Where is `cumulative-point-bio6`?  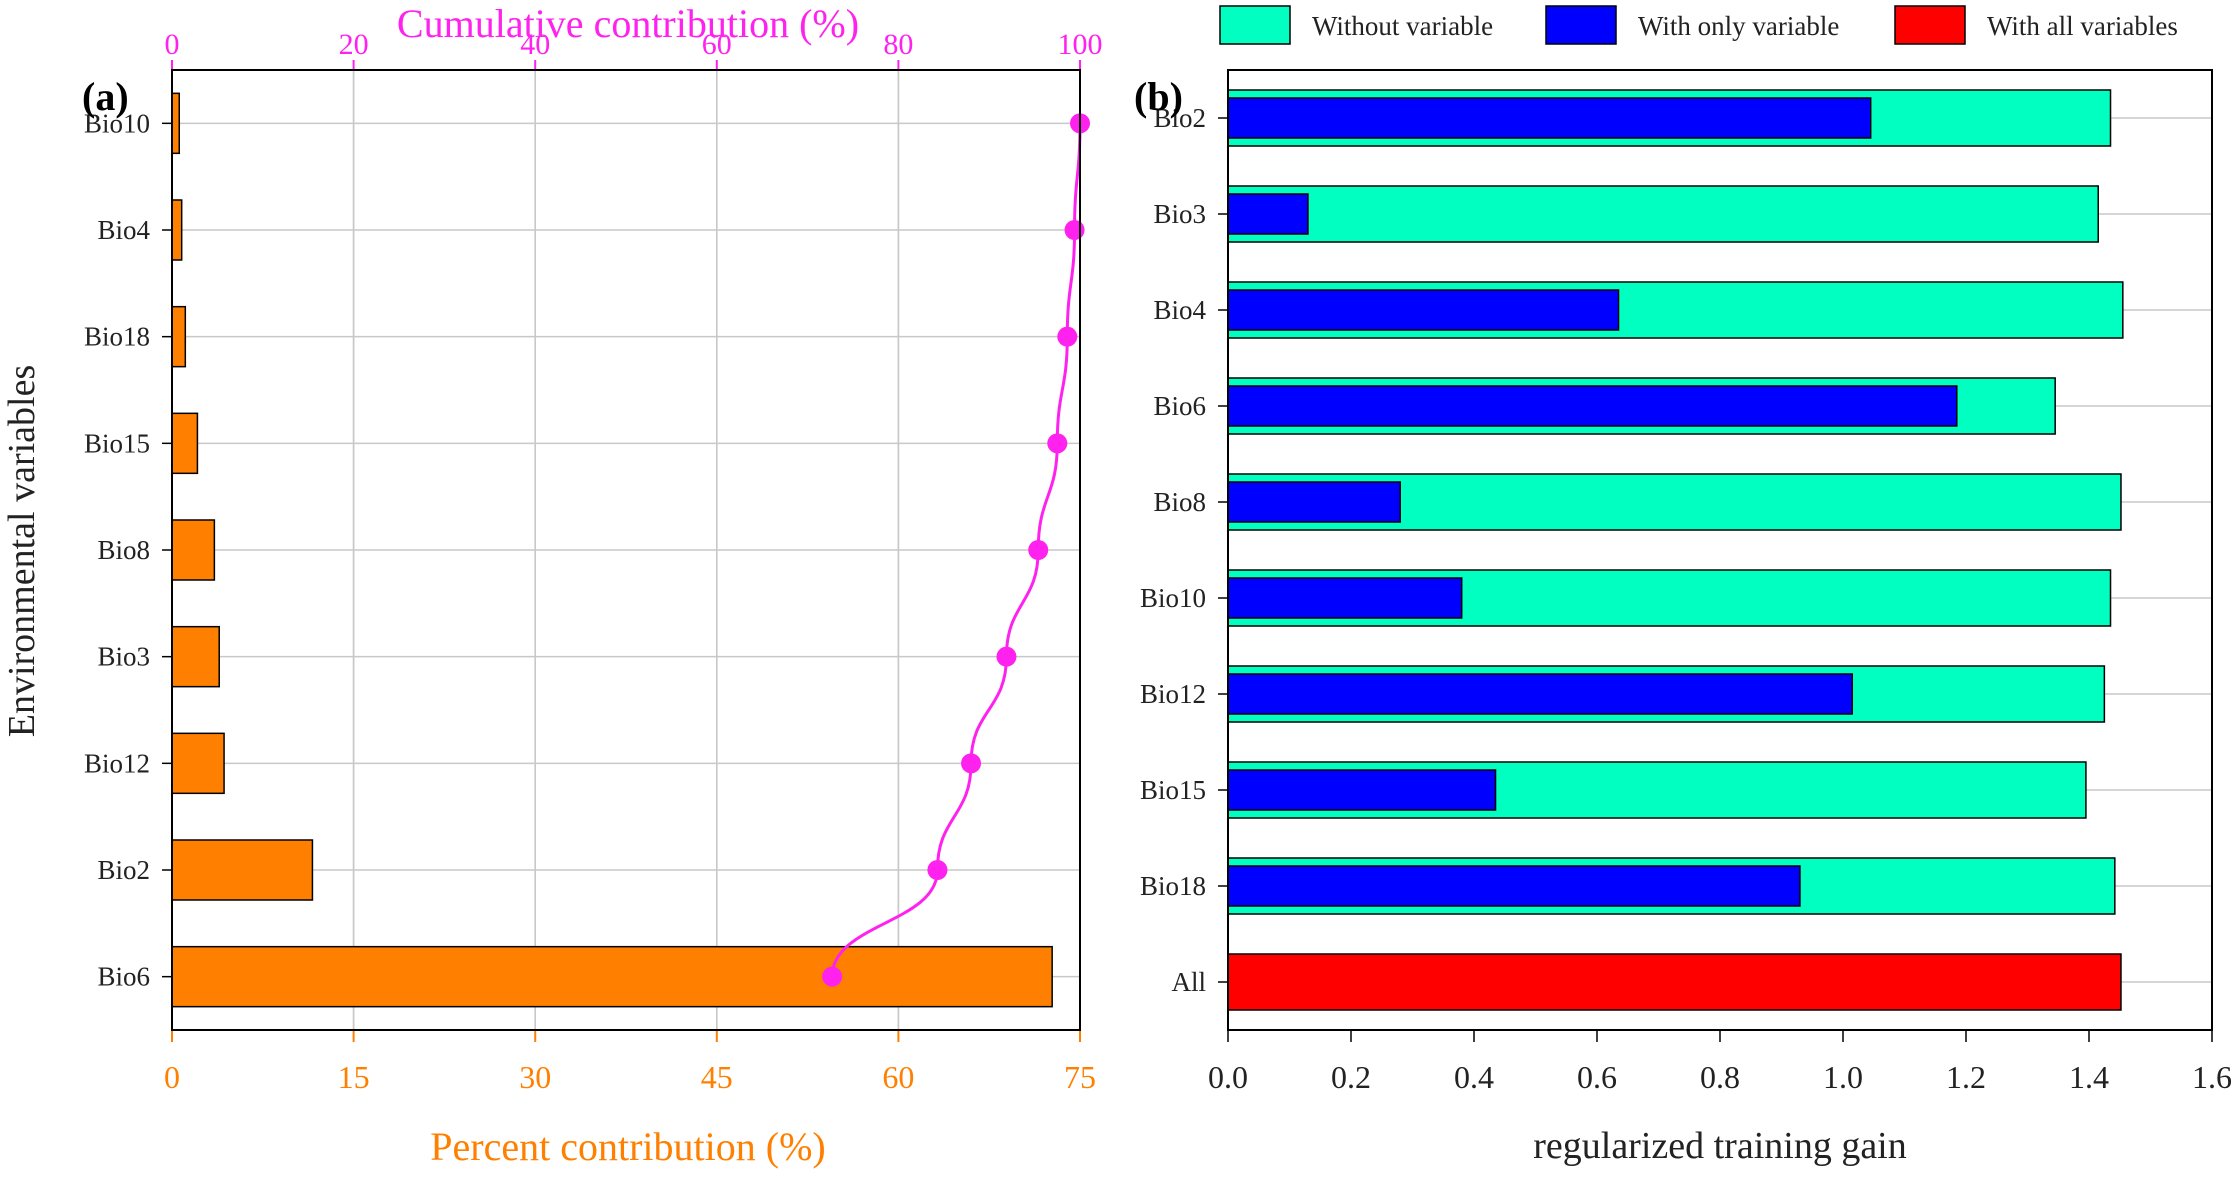 cumulative-point-bio6 is located at coordinates (832, 976).